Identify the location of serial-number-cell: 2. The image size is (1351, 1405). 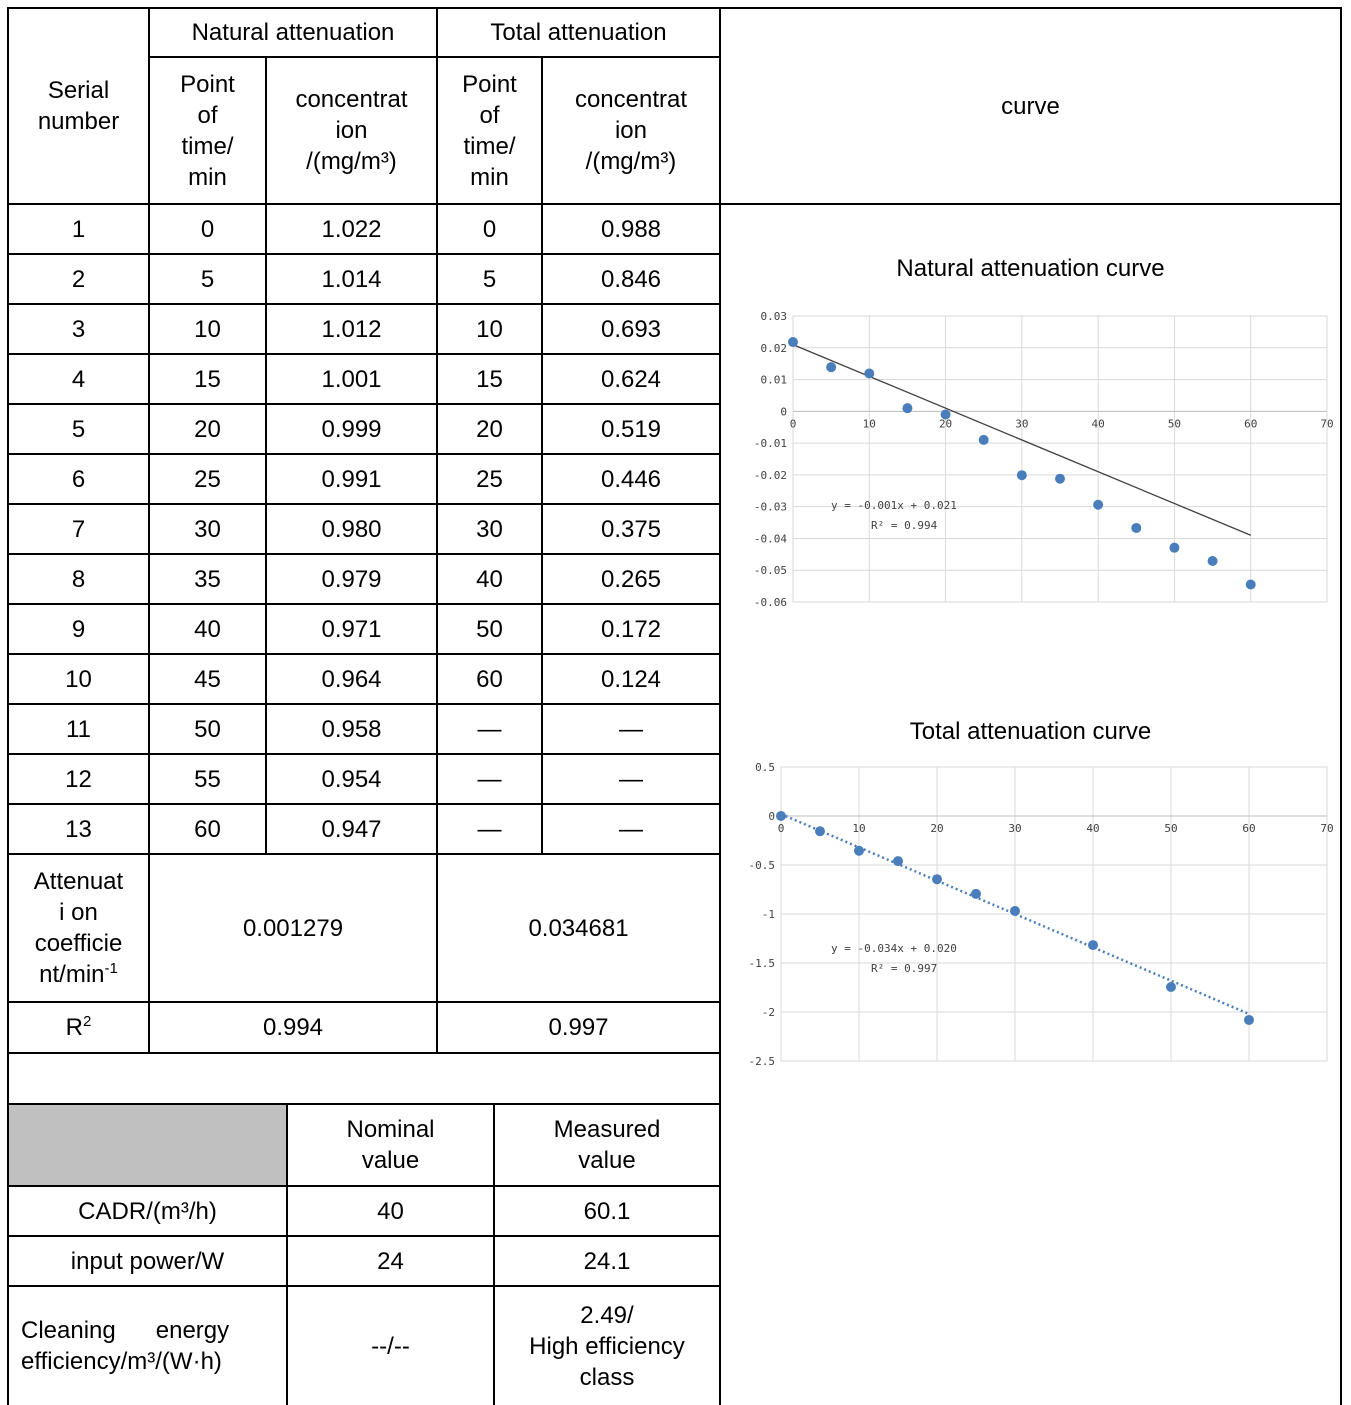
(78, 279).